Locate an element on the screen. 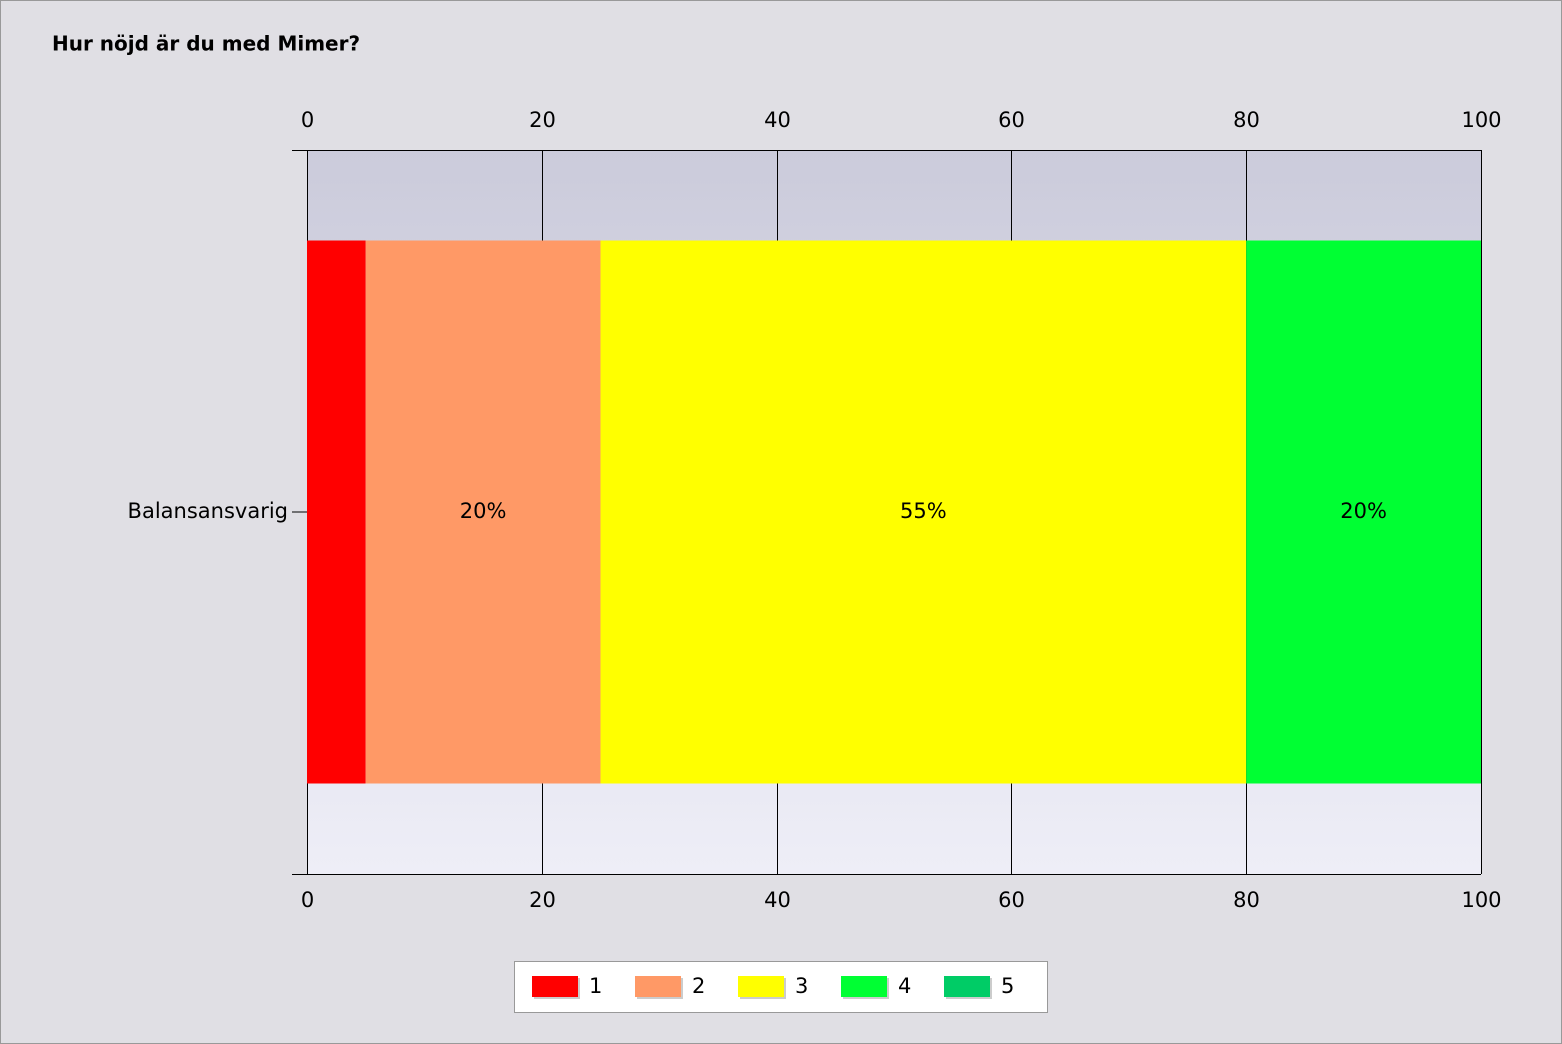 This screenshot has width=1562, height=1044. legend-label: 3 is located at coordinates (801, 986).